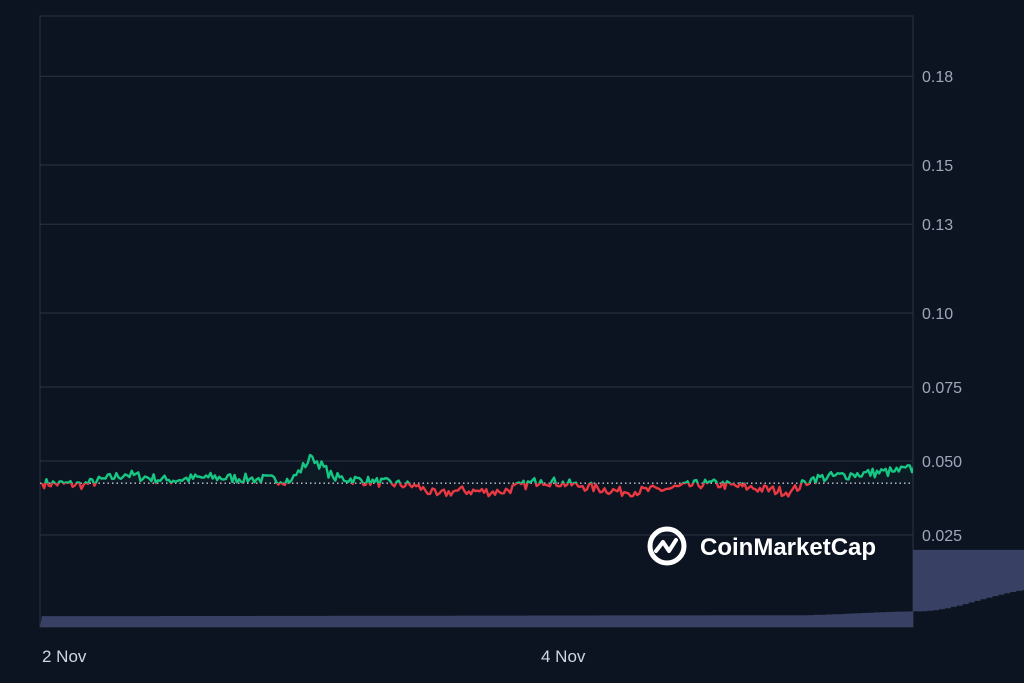  I want to click on price-area-up, so click(477, 469).